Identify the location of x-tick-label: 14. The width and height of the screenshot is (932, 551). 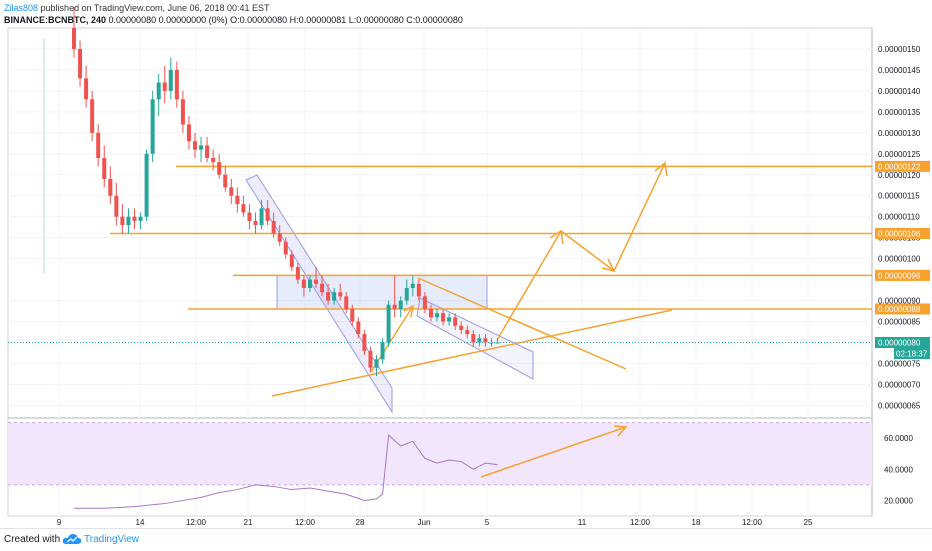
(140, 522).